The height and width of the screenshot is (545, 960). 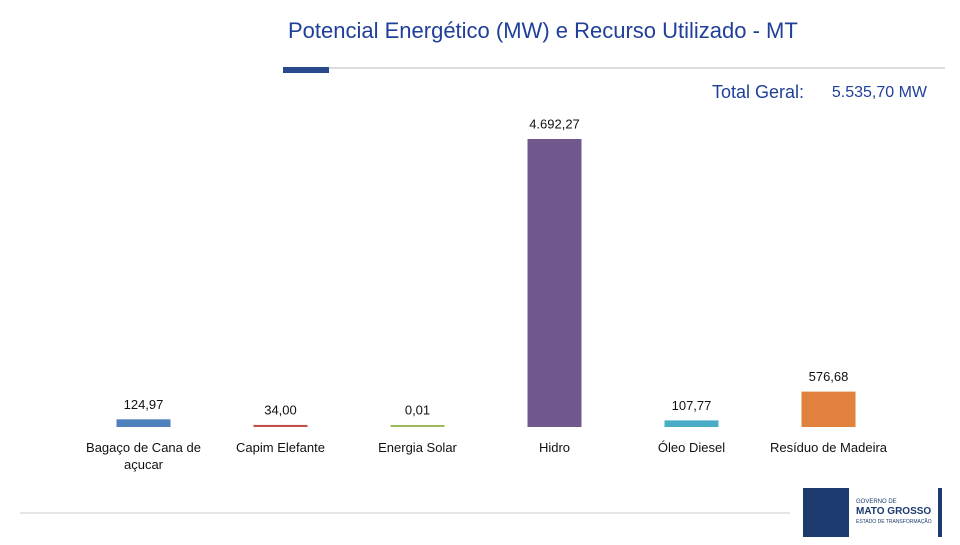 I want to click on total-label: Total Geral:, so click(x=758, y=92).